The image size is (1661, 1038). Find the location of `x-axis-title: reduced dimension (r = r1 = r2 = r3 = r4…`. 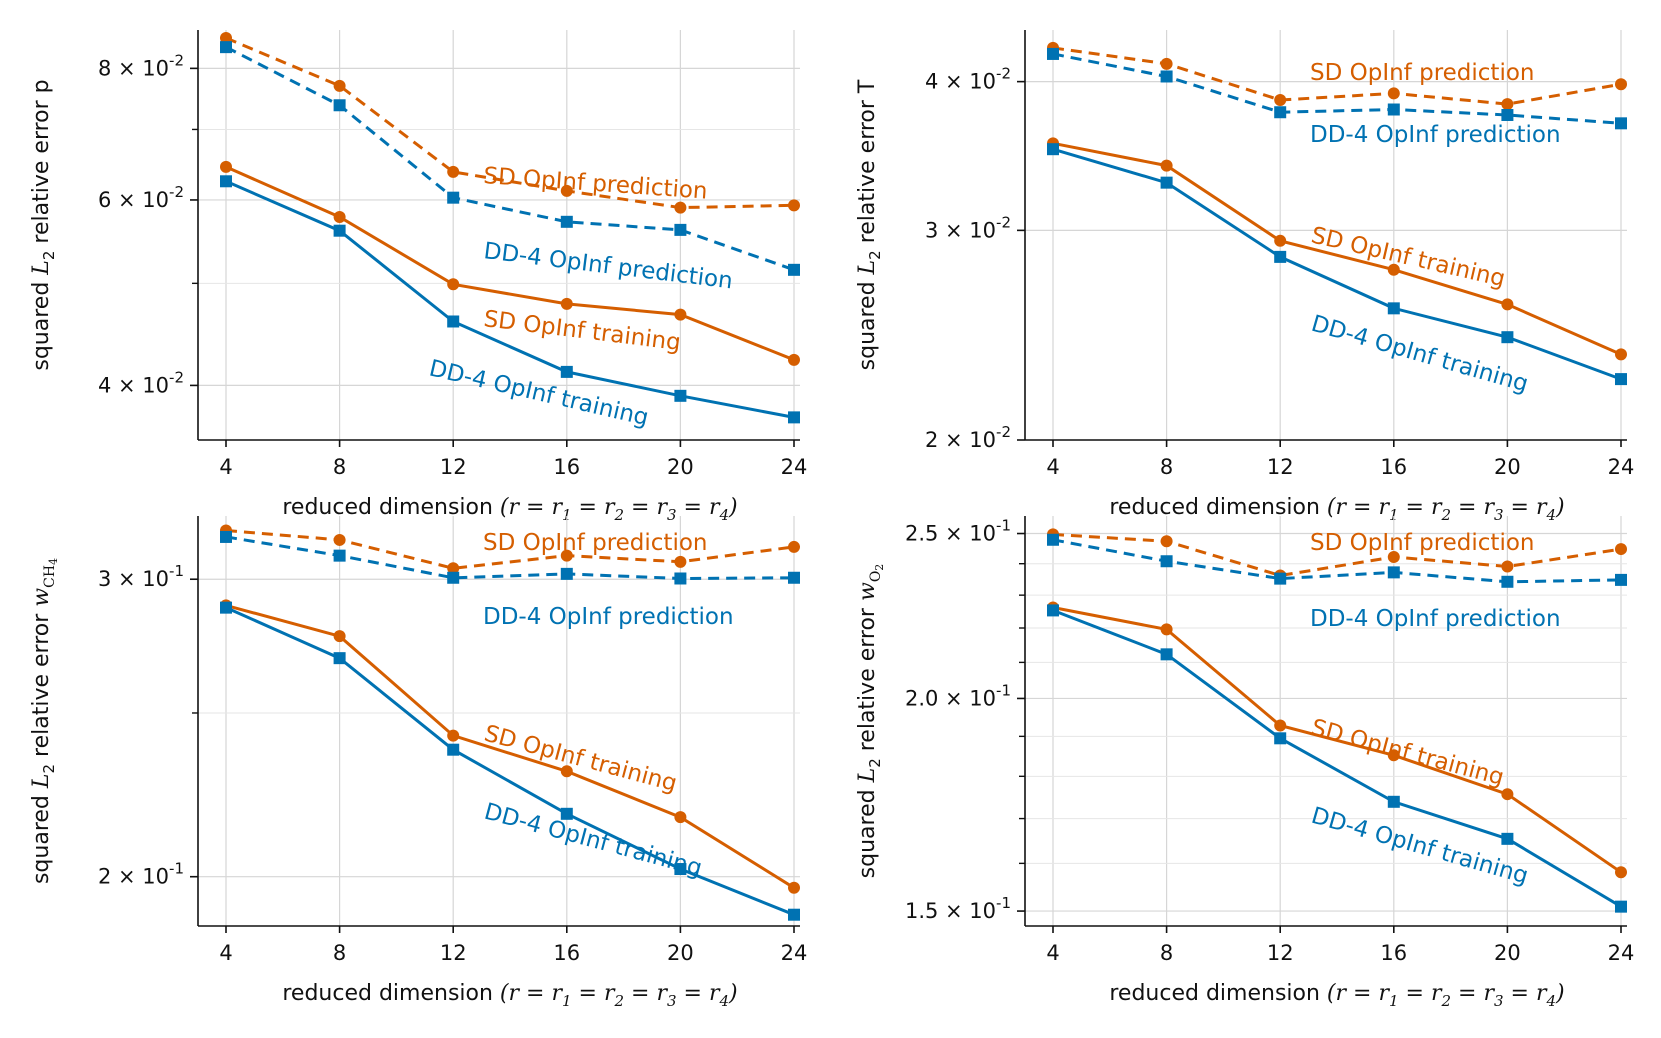

x-axis-title: reduced dimension (r = r1 = r2 = r3 = r4… is located at coordinates (1336, 509).